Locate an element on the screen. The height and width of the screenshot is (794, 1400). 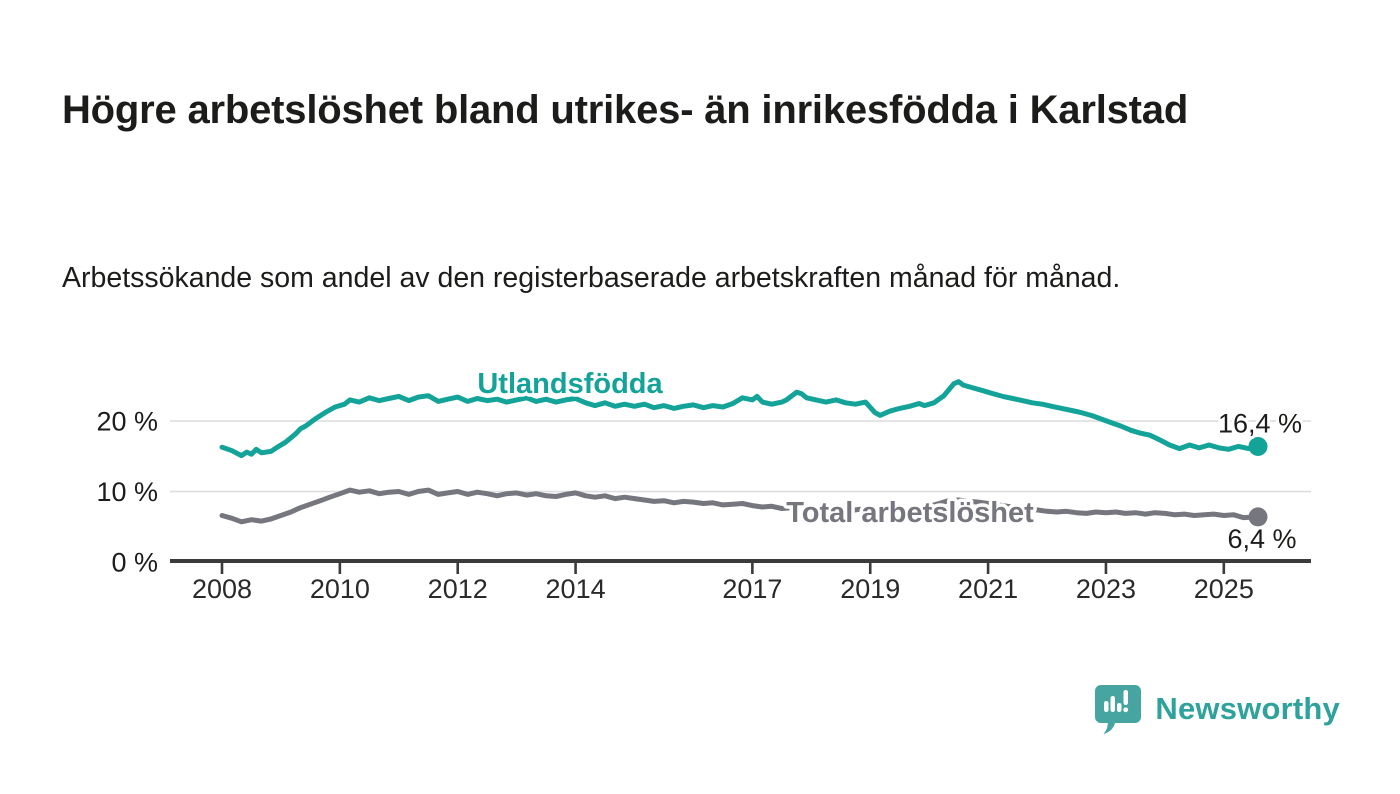
x-axis-tick-label: 2023 is located at coordinates (1106, 589).